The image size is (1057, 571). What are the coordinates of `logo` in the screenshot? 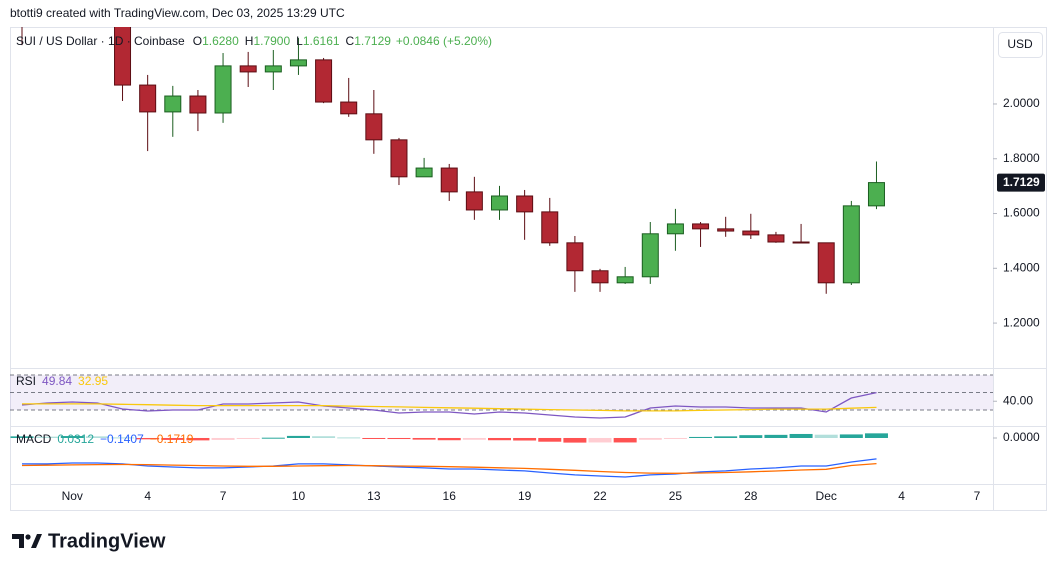 It's located at (27, 541).